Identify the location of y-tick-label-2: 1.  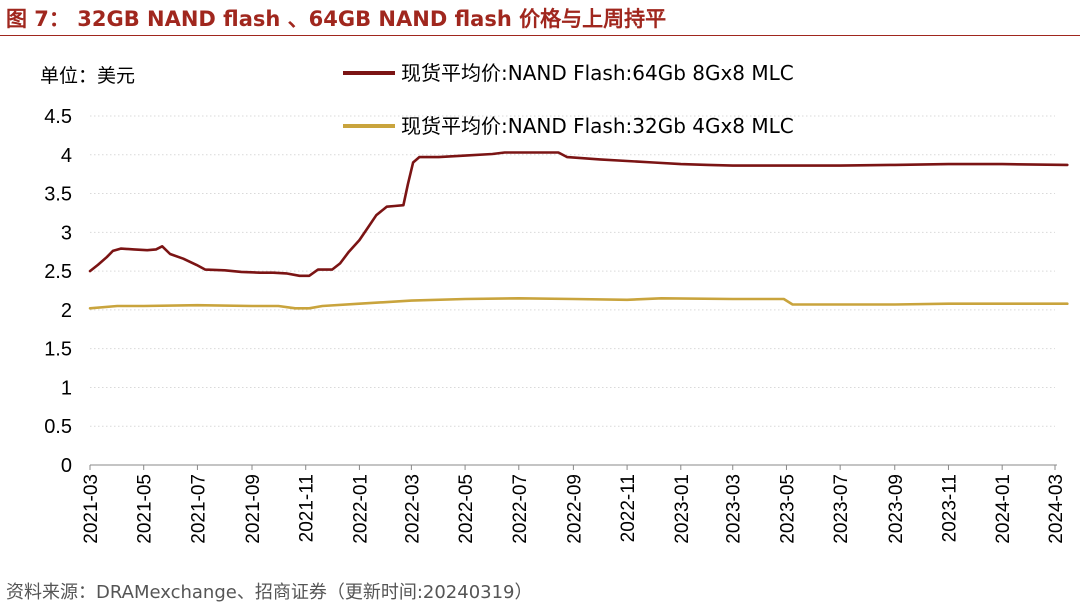
(66, 388).